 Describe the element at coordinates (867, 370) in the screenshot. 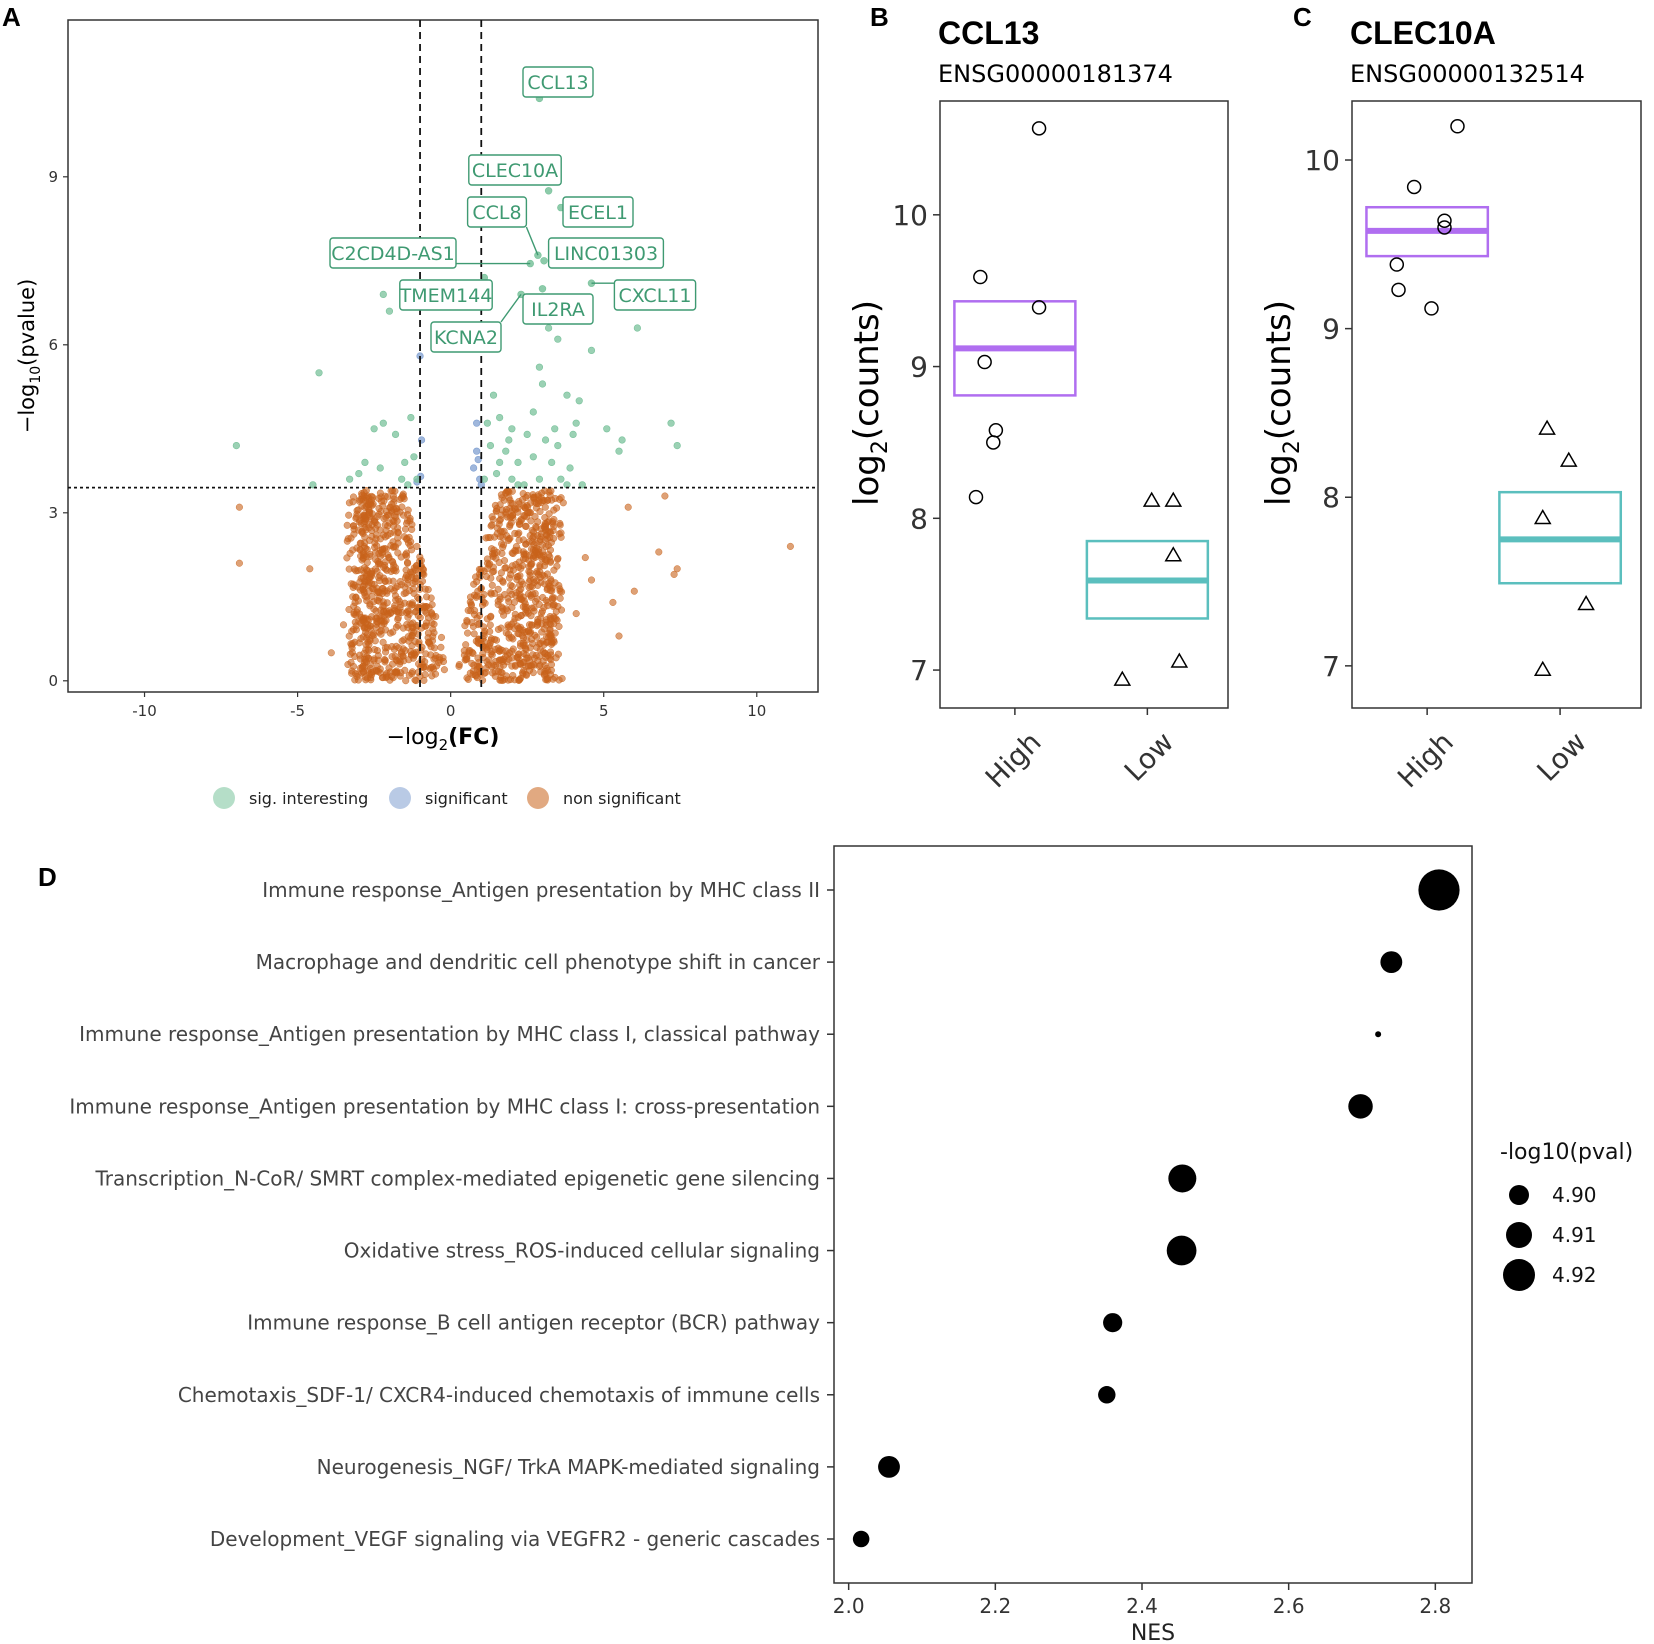

I see `ccl13-y-label-suffix: (counts)` at that location.